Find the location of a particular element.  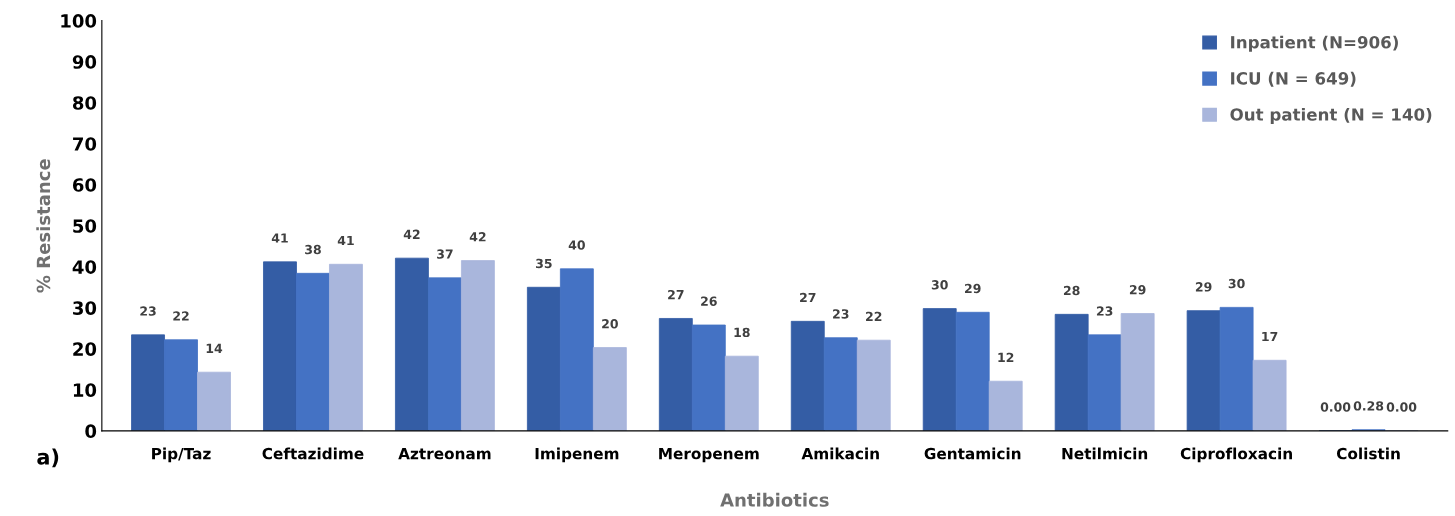

x-tick-label: Pip/Taz is located at coordinates (181, 455).